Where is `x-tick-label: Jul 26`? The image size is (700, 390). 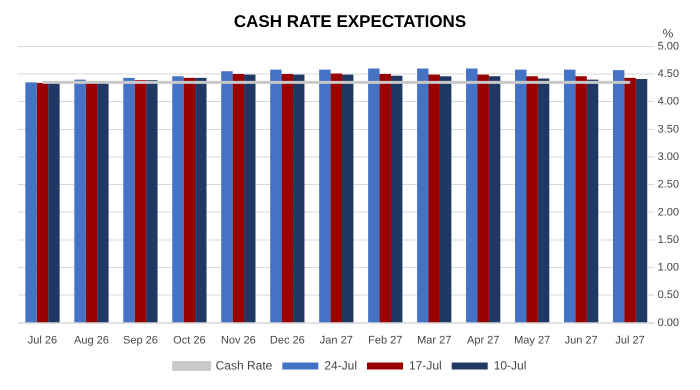 x-tick-label: Jul 26 is located at coordinates (43, 340).